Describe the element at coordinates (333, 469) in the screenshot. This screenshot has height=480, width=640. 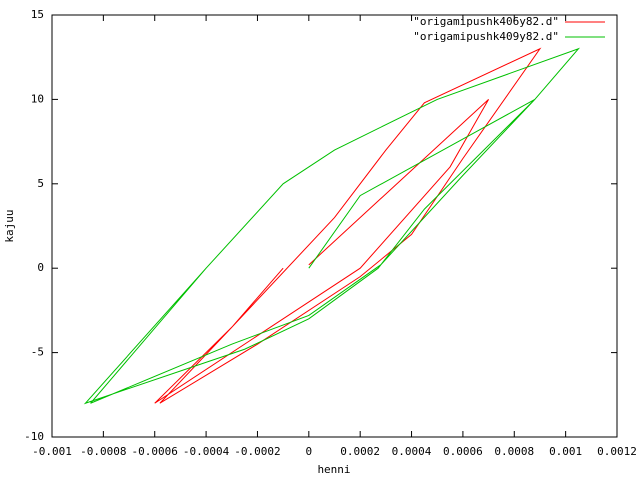
I see `x-axis-label: henni` at that location.